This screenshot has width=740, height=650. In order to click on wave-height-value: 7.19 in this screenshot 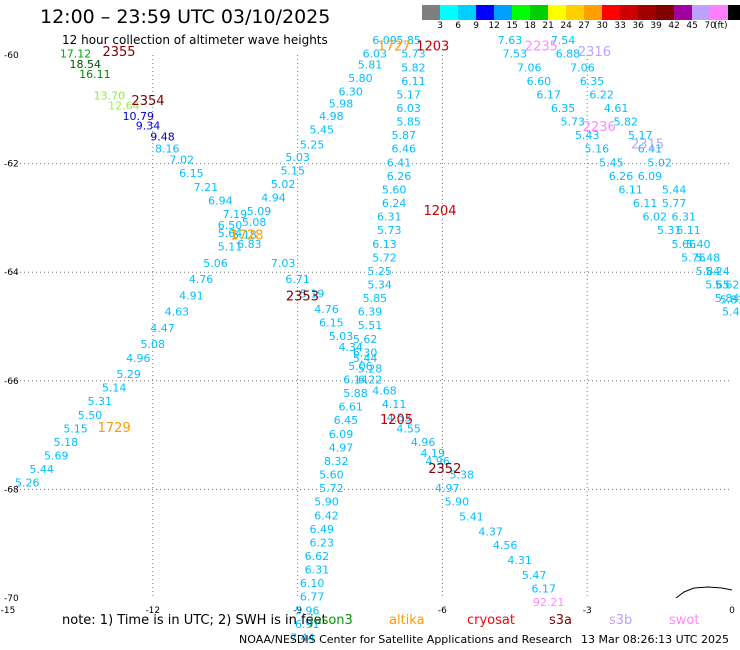, I will do `click(235, 214)`.